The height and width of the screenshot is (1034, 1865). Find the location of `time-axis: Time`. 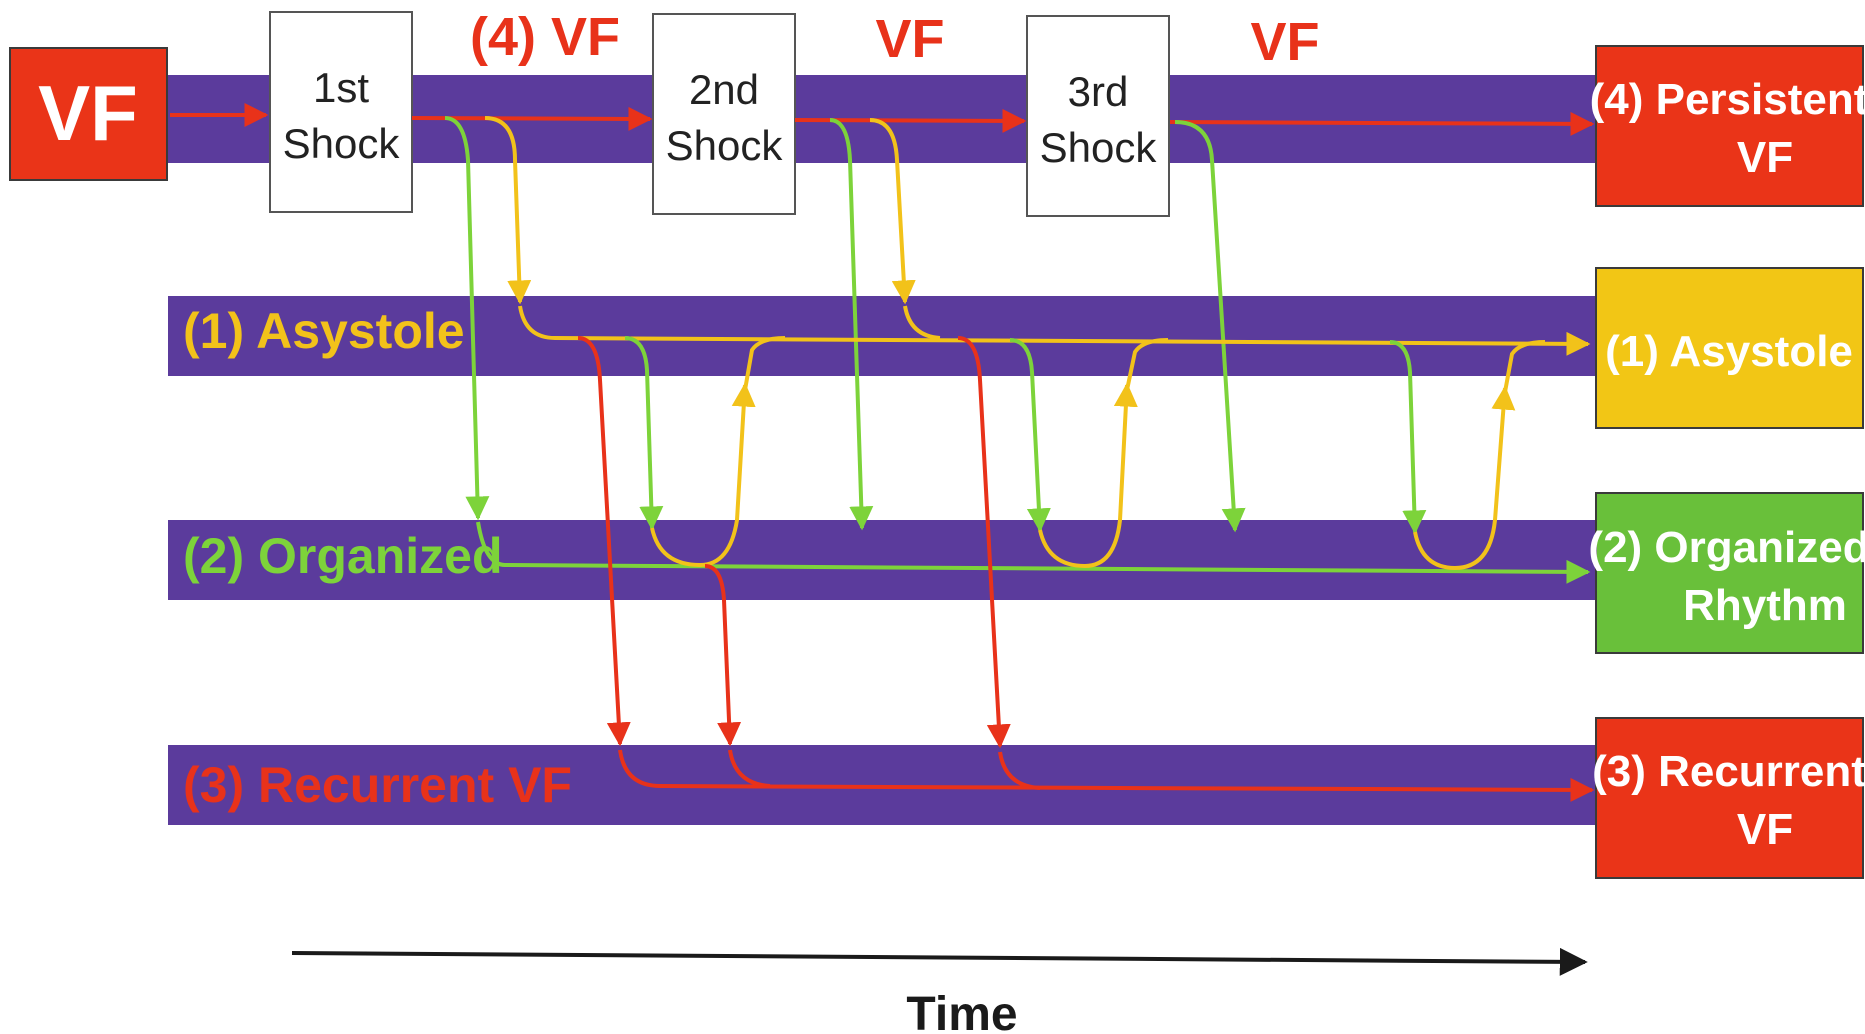

time-axis: Time is located at coordinates (939, 990).